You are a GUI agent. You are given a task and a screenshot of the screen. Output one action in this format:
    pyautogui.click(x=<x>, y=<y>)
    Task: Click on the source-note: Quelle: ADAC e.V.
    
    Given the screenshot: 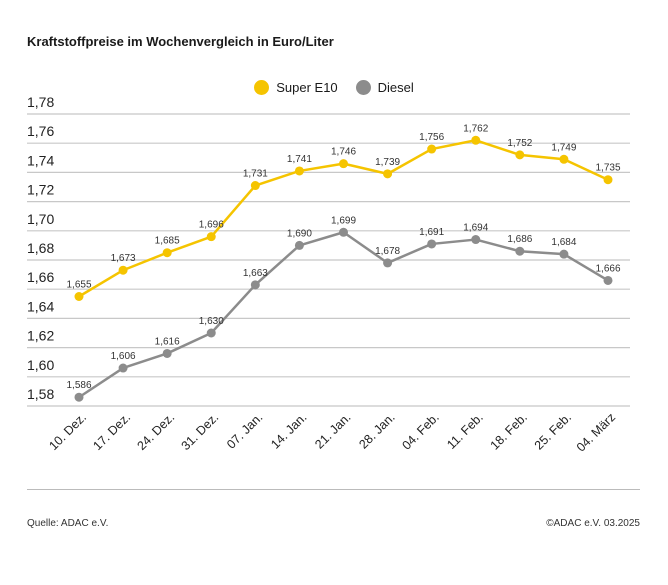 What is the action you would take?
    pyautogui.click(x=68, y=523)
    